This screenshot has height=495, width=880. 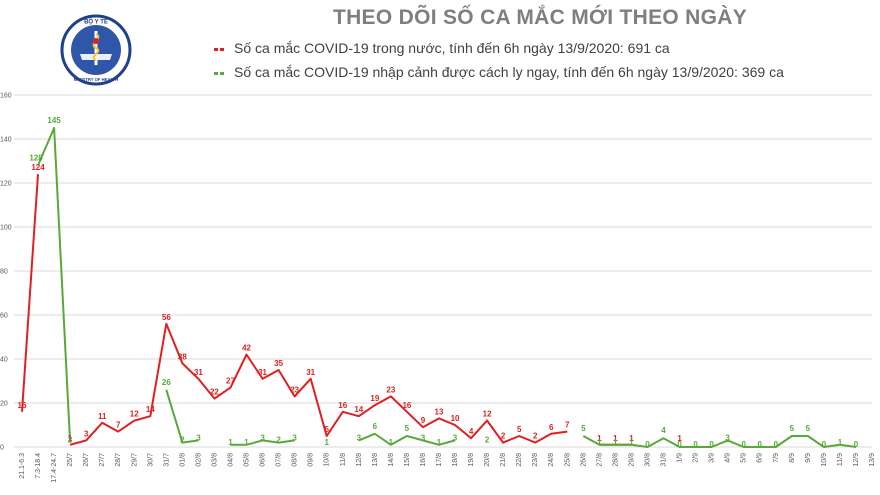 I want to click on legend-swatch-domestic, so click(x=220, y=49).